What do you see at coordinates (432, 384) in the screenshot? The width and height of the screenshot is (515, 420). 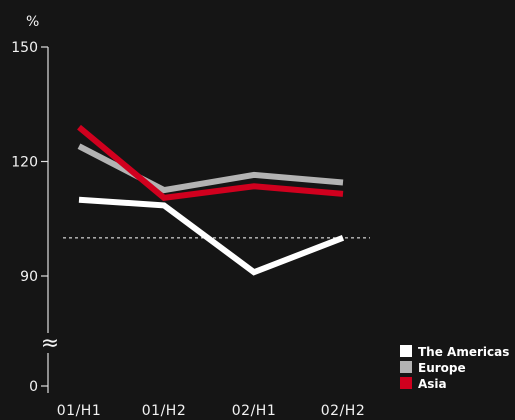 I see `legend-label-asia: Asia` at bounding box center [432, 384].